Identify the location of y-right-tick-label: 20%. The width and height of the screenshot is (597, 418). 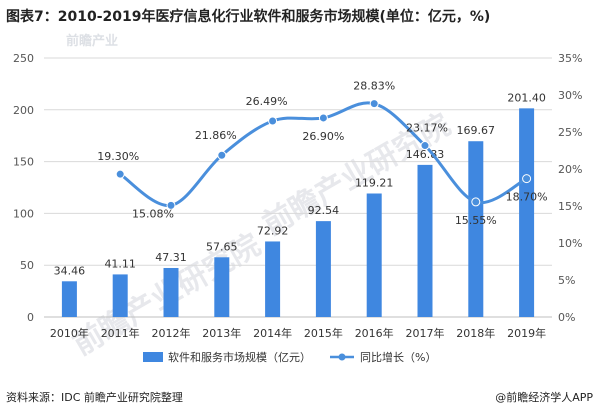
(570, 169).